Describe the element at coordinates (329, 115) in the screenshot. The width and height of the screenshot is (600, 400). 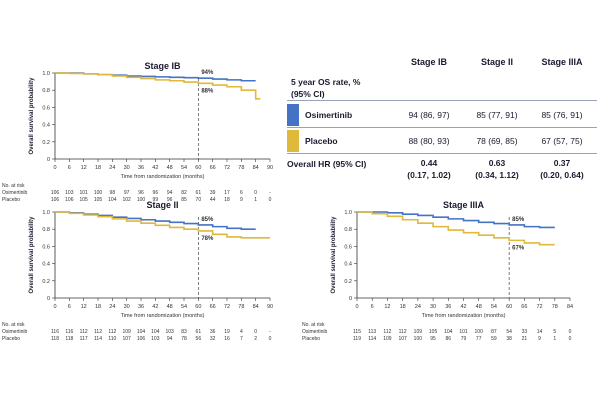
I see `osimertinib-row-label: Osimertinib` at that location.